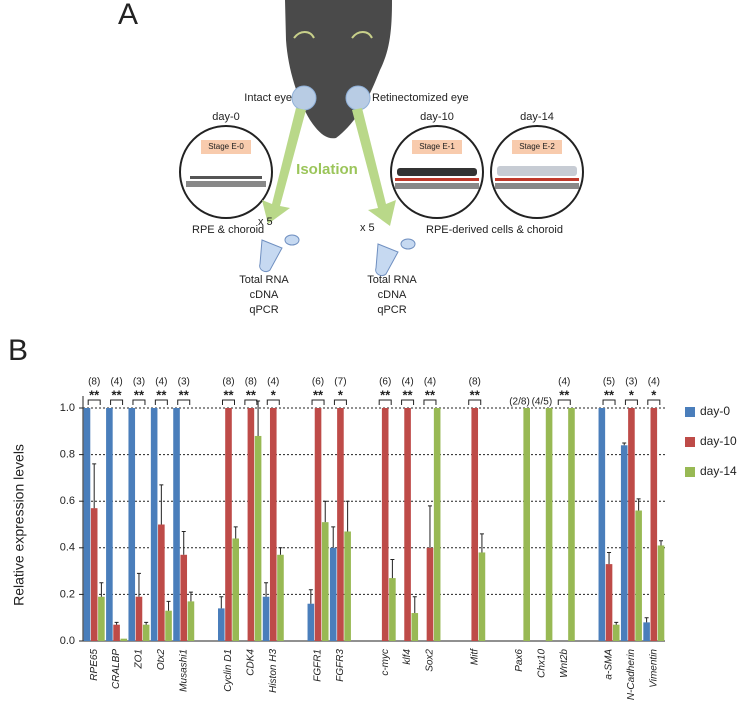 This screenshot has width=739, height=706. What do you see at coordinates (437, 146) in the screenshot?
I see `stage-label: Stage E-1` at bounding box center [437, 146].